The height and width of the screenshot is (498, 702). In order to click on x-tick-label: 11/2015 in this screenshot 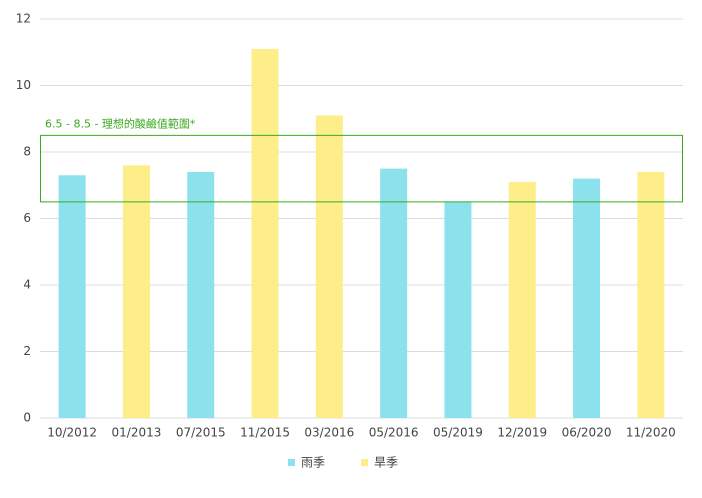, I will do `click(265, 433)`.